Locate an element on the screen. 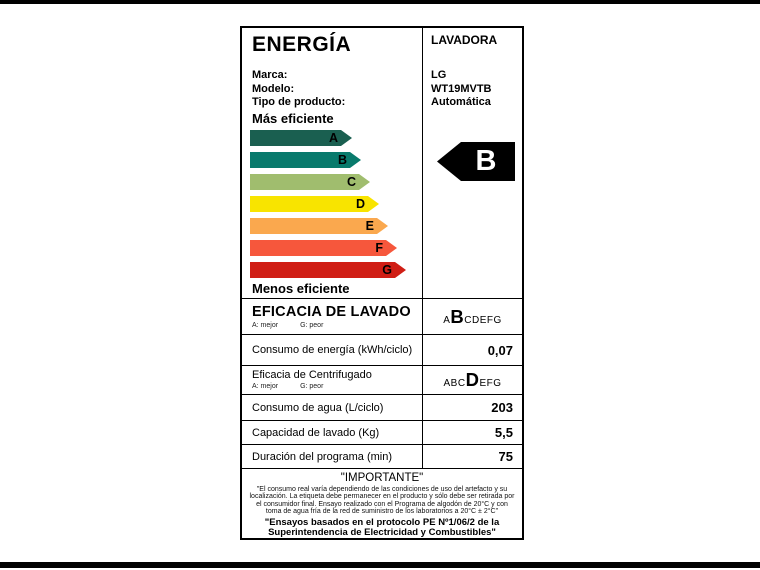 This screenshot has height=570, width=760. product-type: LAVADORA is located at coordinates (464, 40).